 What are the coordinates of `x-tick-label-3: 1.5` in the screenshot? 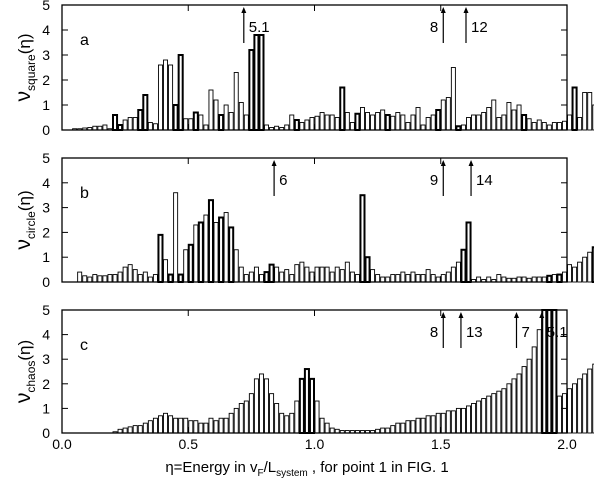 It's located at (441, 444).